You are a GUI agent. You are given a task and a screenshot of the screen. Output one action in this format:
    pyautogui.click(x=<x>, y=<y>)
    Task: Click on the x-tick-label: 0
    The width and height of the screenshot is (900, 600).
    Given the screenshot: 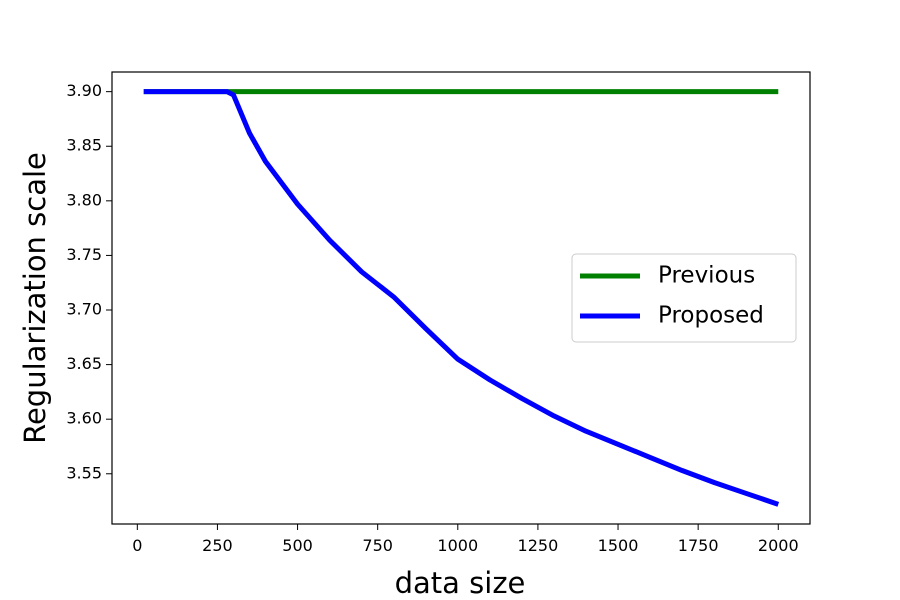 What is the action you would take?
    pyautogui.click(x=137, y=545)
    